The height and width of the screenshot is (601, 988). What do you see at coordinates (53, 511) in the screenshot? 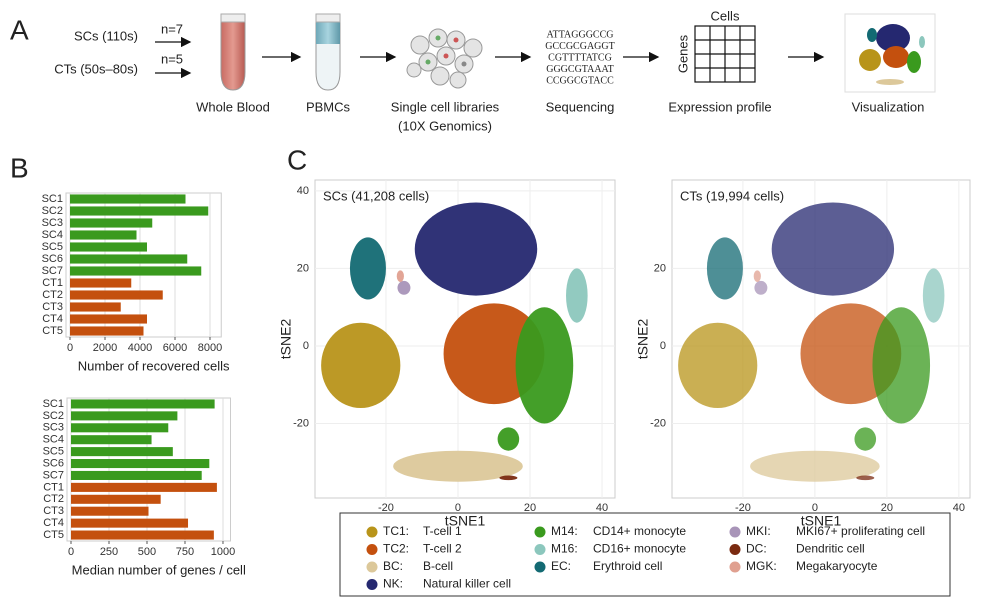
I see `y-tick-label: CT3` at bounding box center [53, 511].